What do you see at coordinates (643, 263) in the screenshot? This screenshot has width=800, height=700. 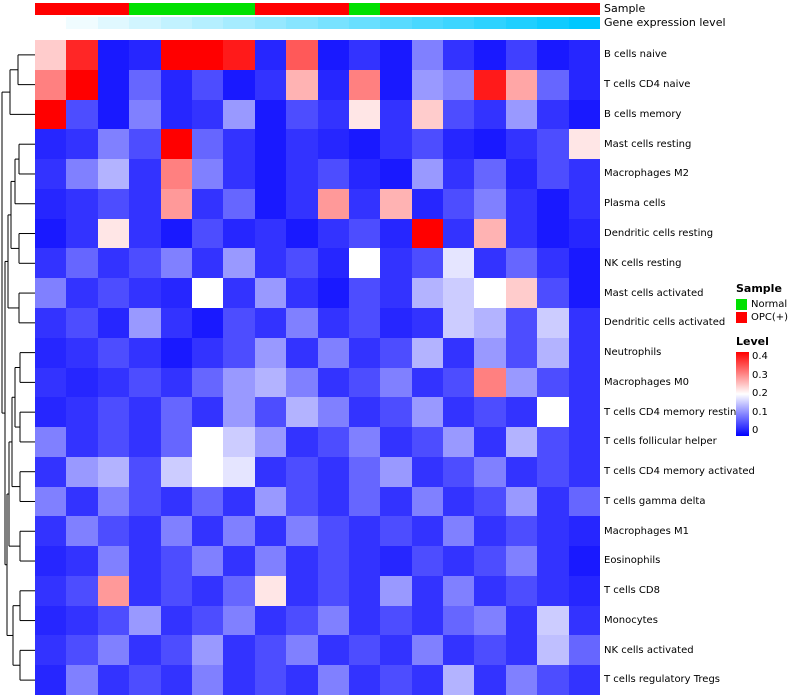 I see `row-label: NK cells resting` at bounding box center [643, 263].